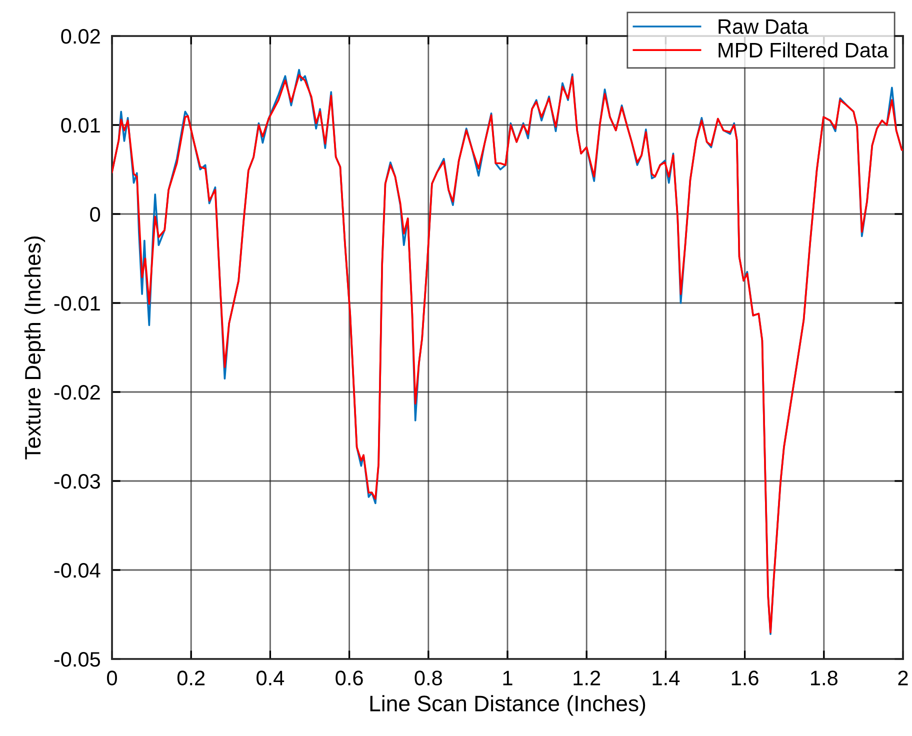 This screenshot has height=736, width=912. What do you see at coordinates (80, 36) in the screenshot?
I see `y-tick-label: 0.02` at bounding box center [80, 36].